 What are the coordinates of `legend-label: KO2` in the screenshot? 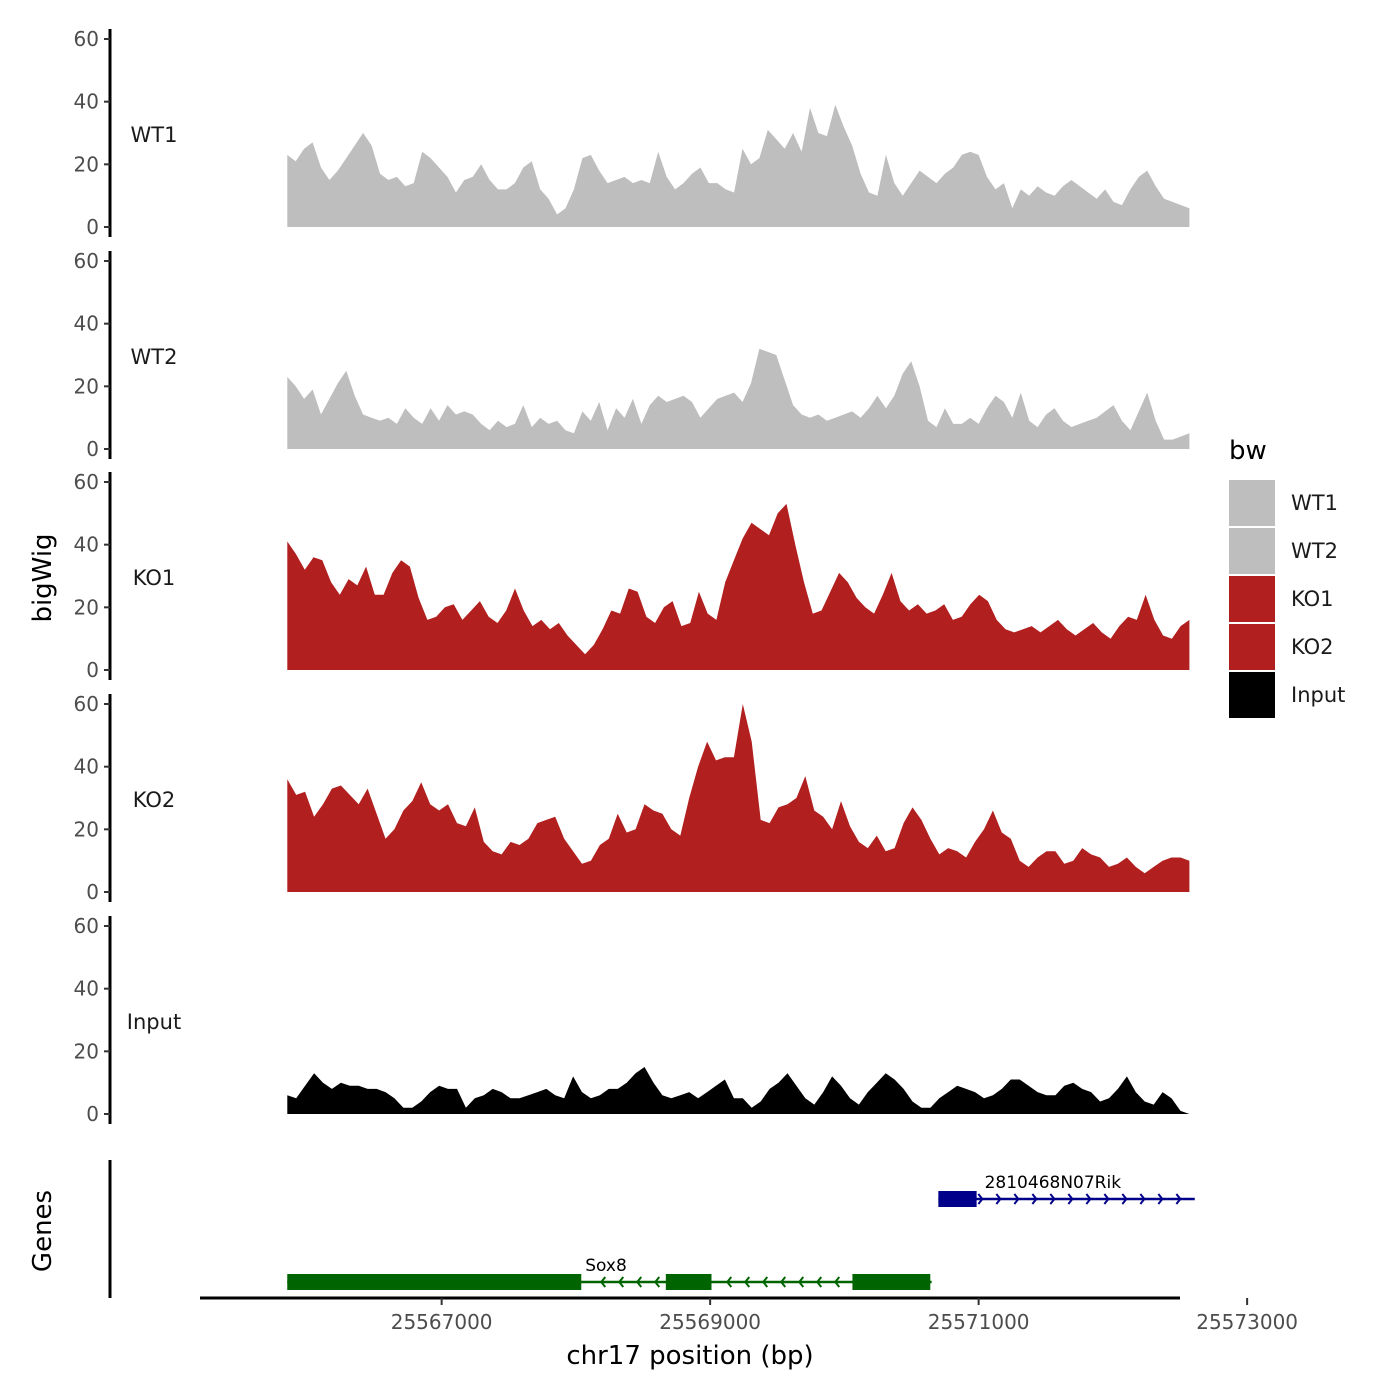 It's located at (1312, 647).